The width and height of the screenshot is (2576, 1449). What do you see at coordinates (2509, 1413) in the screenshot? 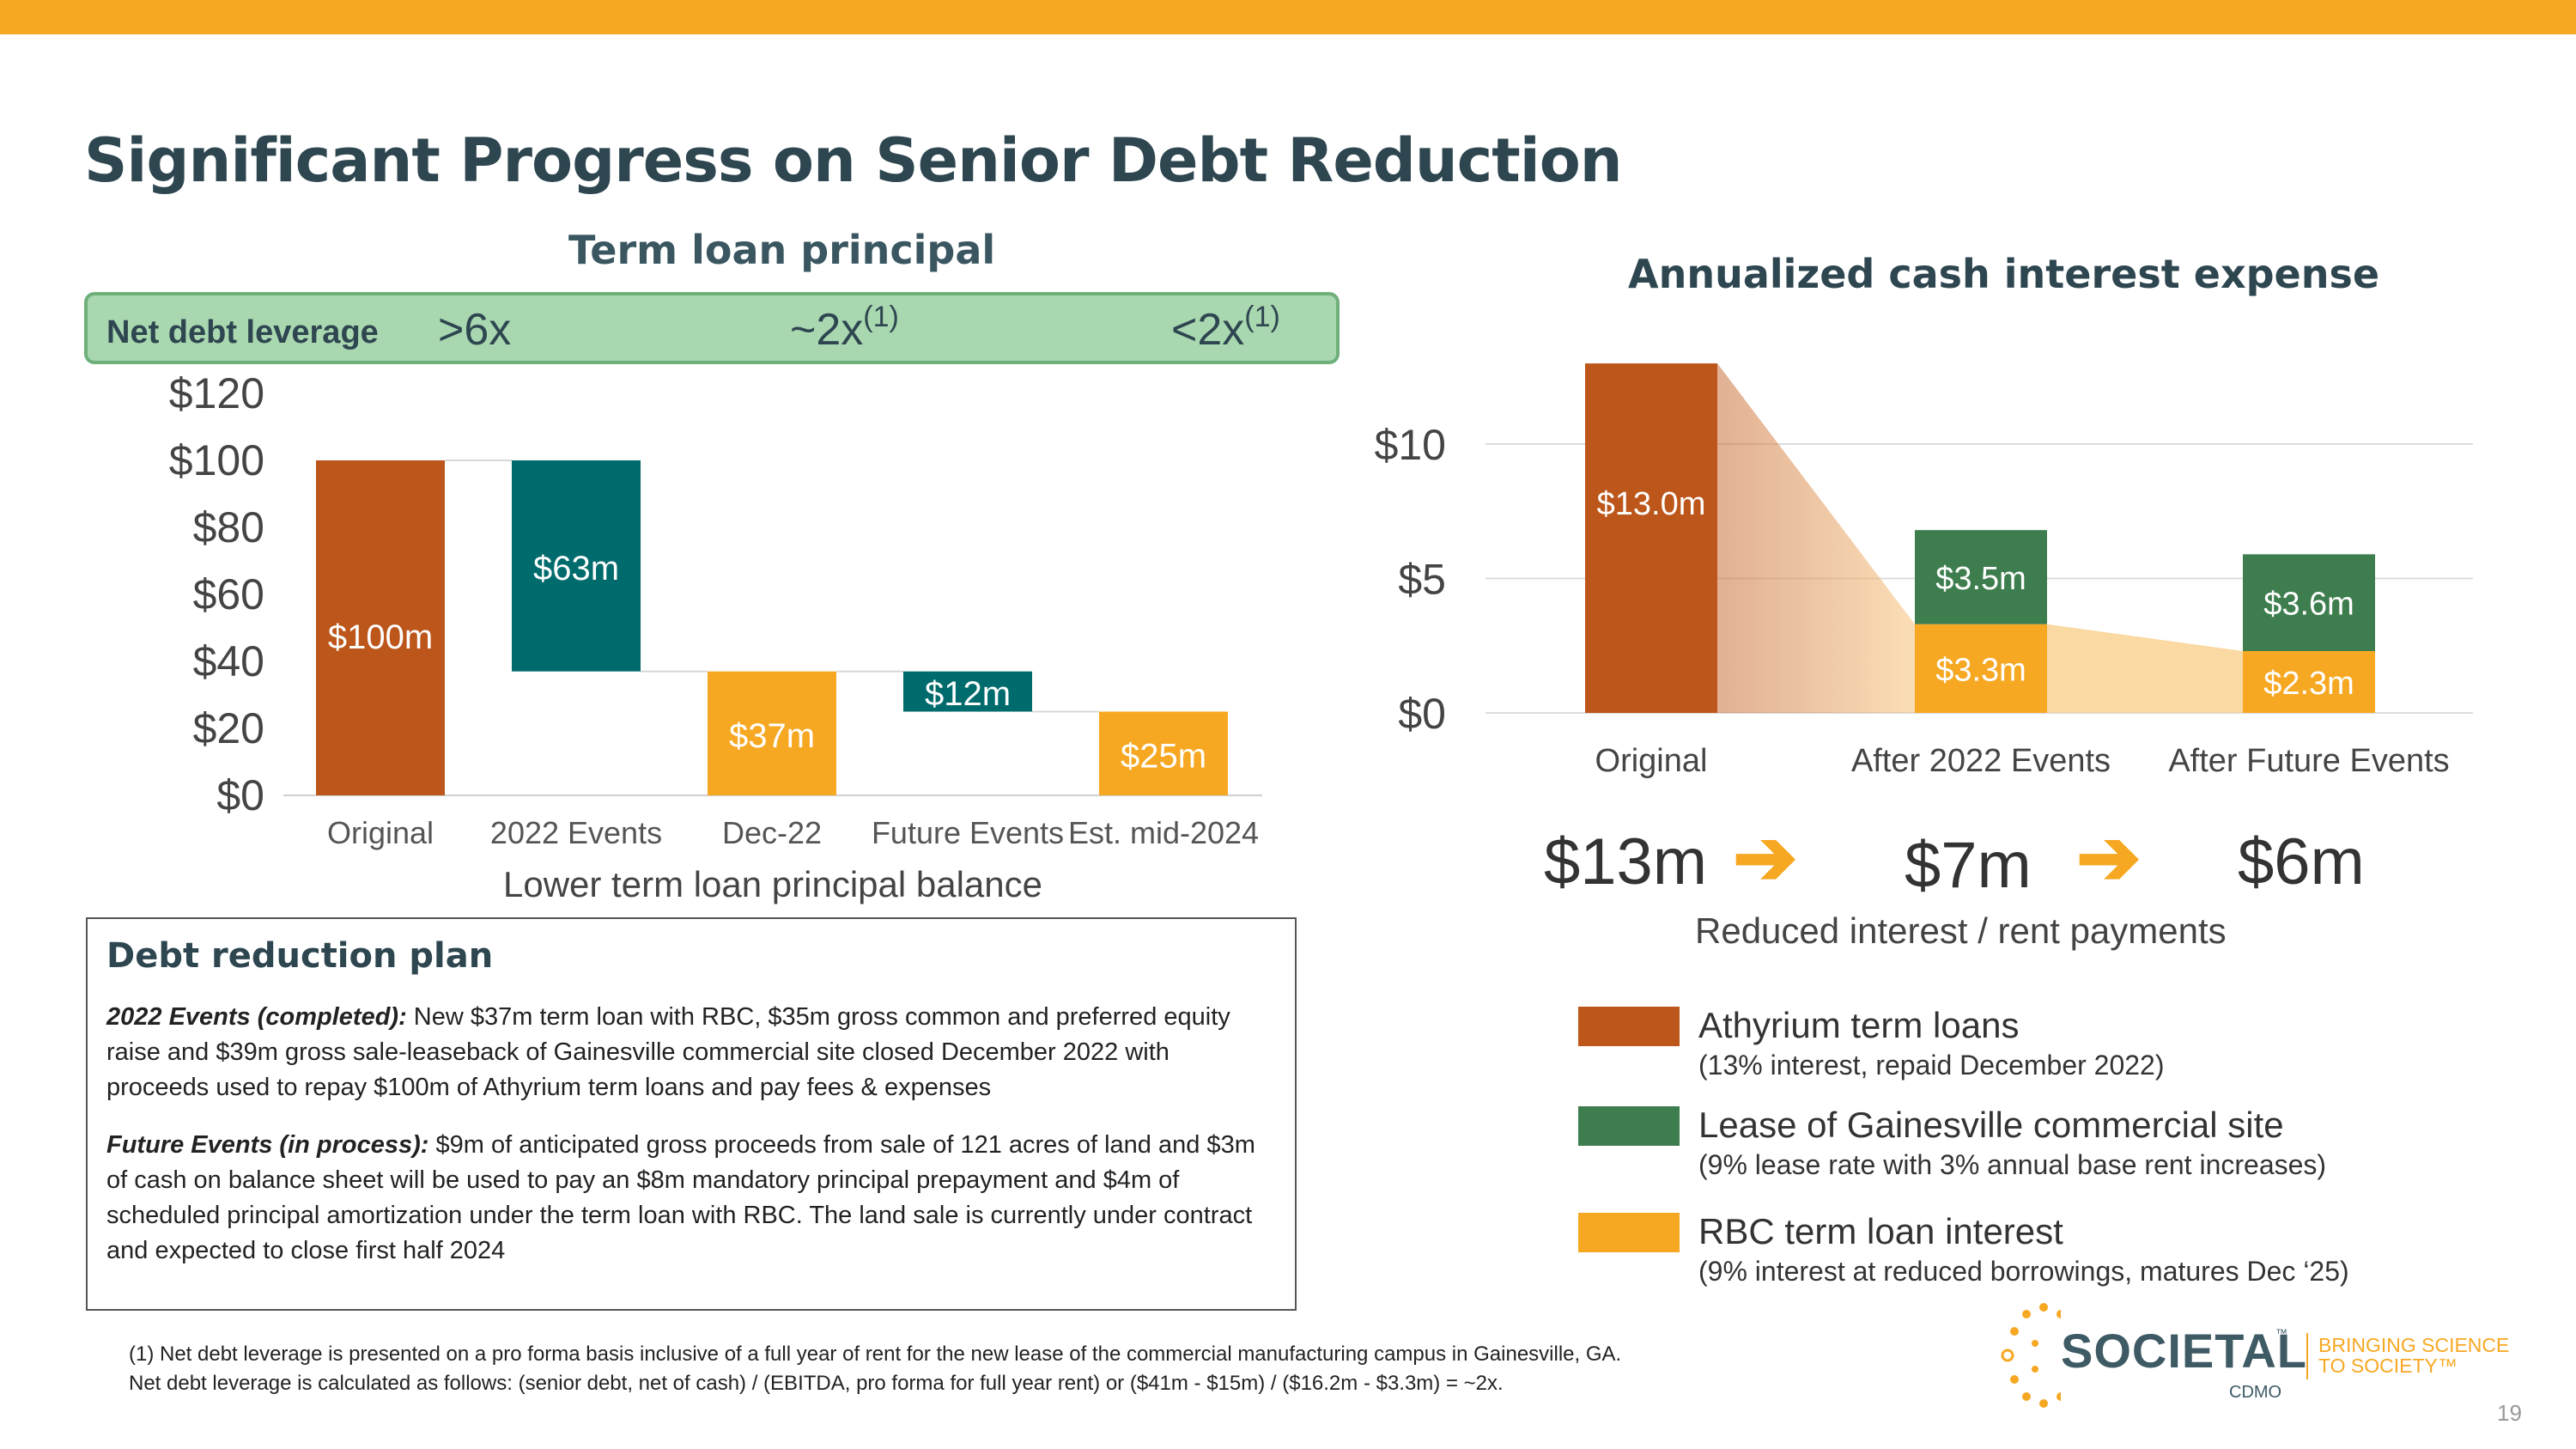
I see `page-number: 19` at bounding box center [2509, 1413].